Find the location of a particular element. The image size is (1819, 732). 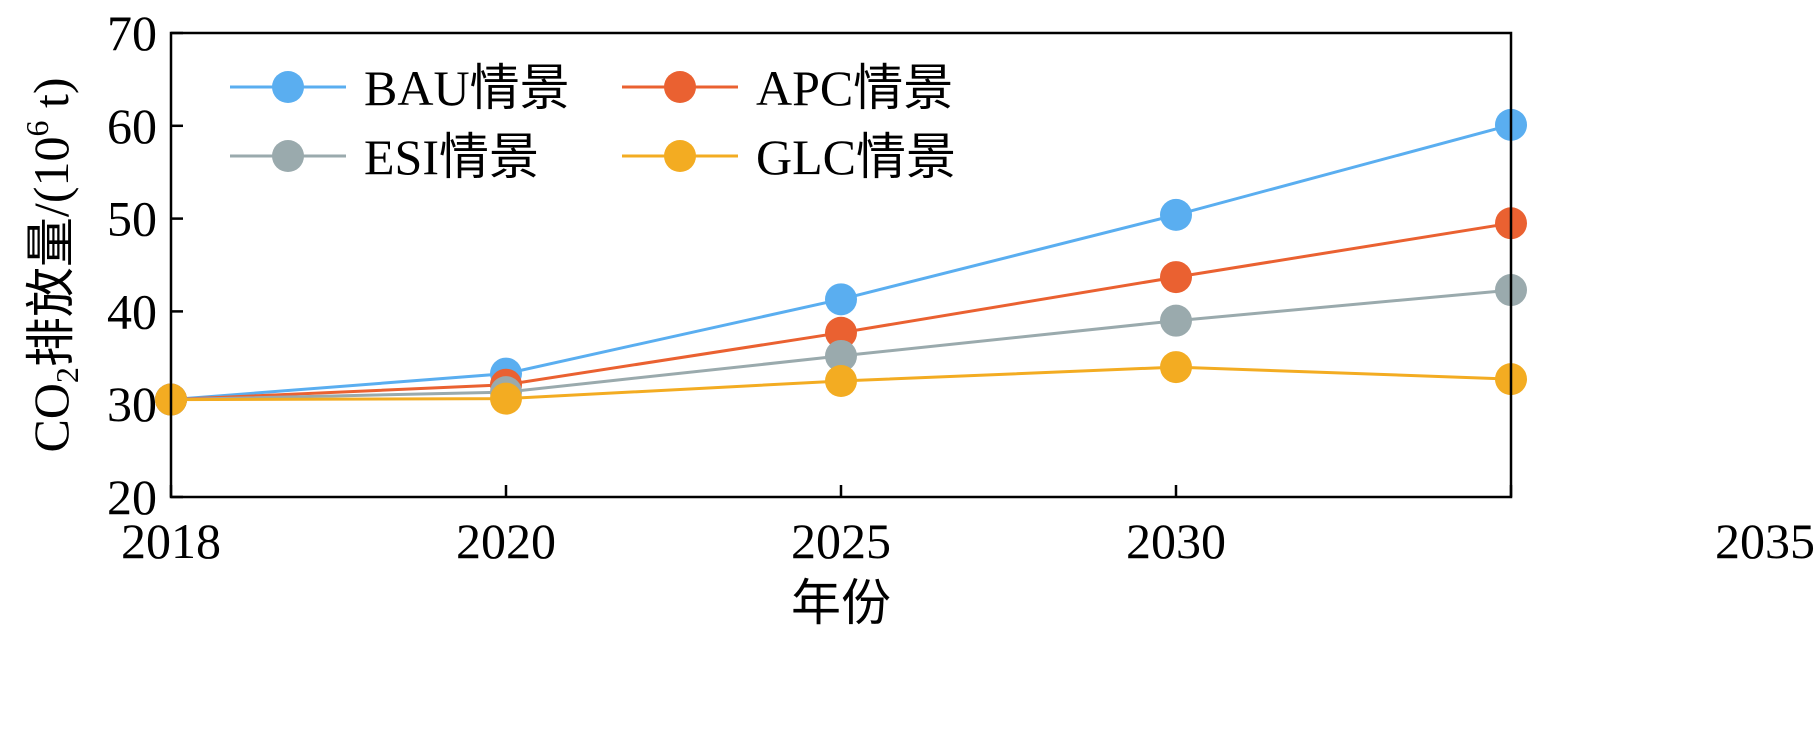

y-tick-label: 70 is located at coordinates (132, 33).